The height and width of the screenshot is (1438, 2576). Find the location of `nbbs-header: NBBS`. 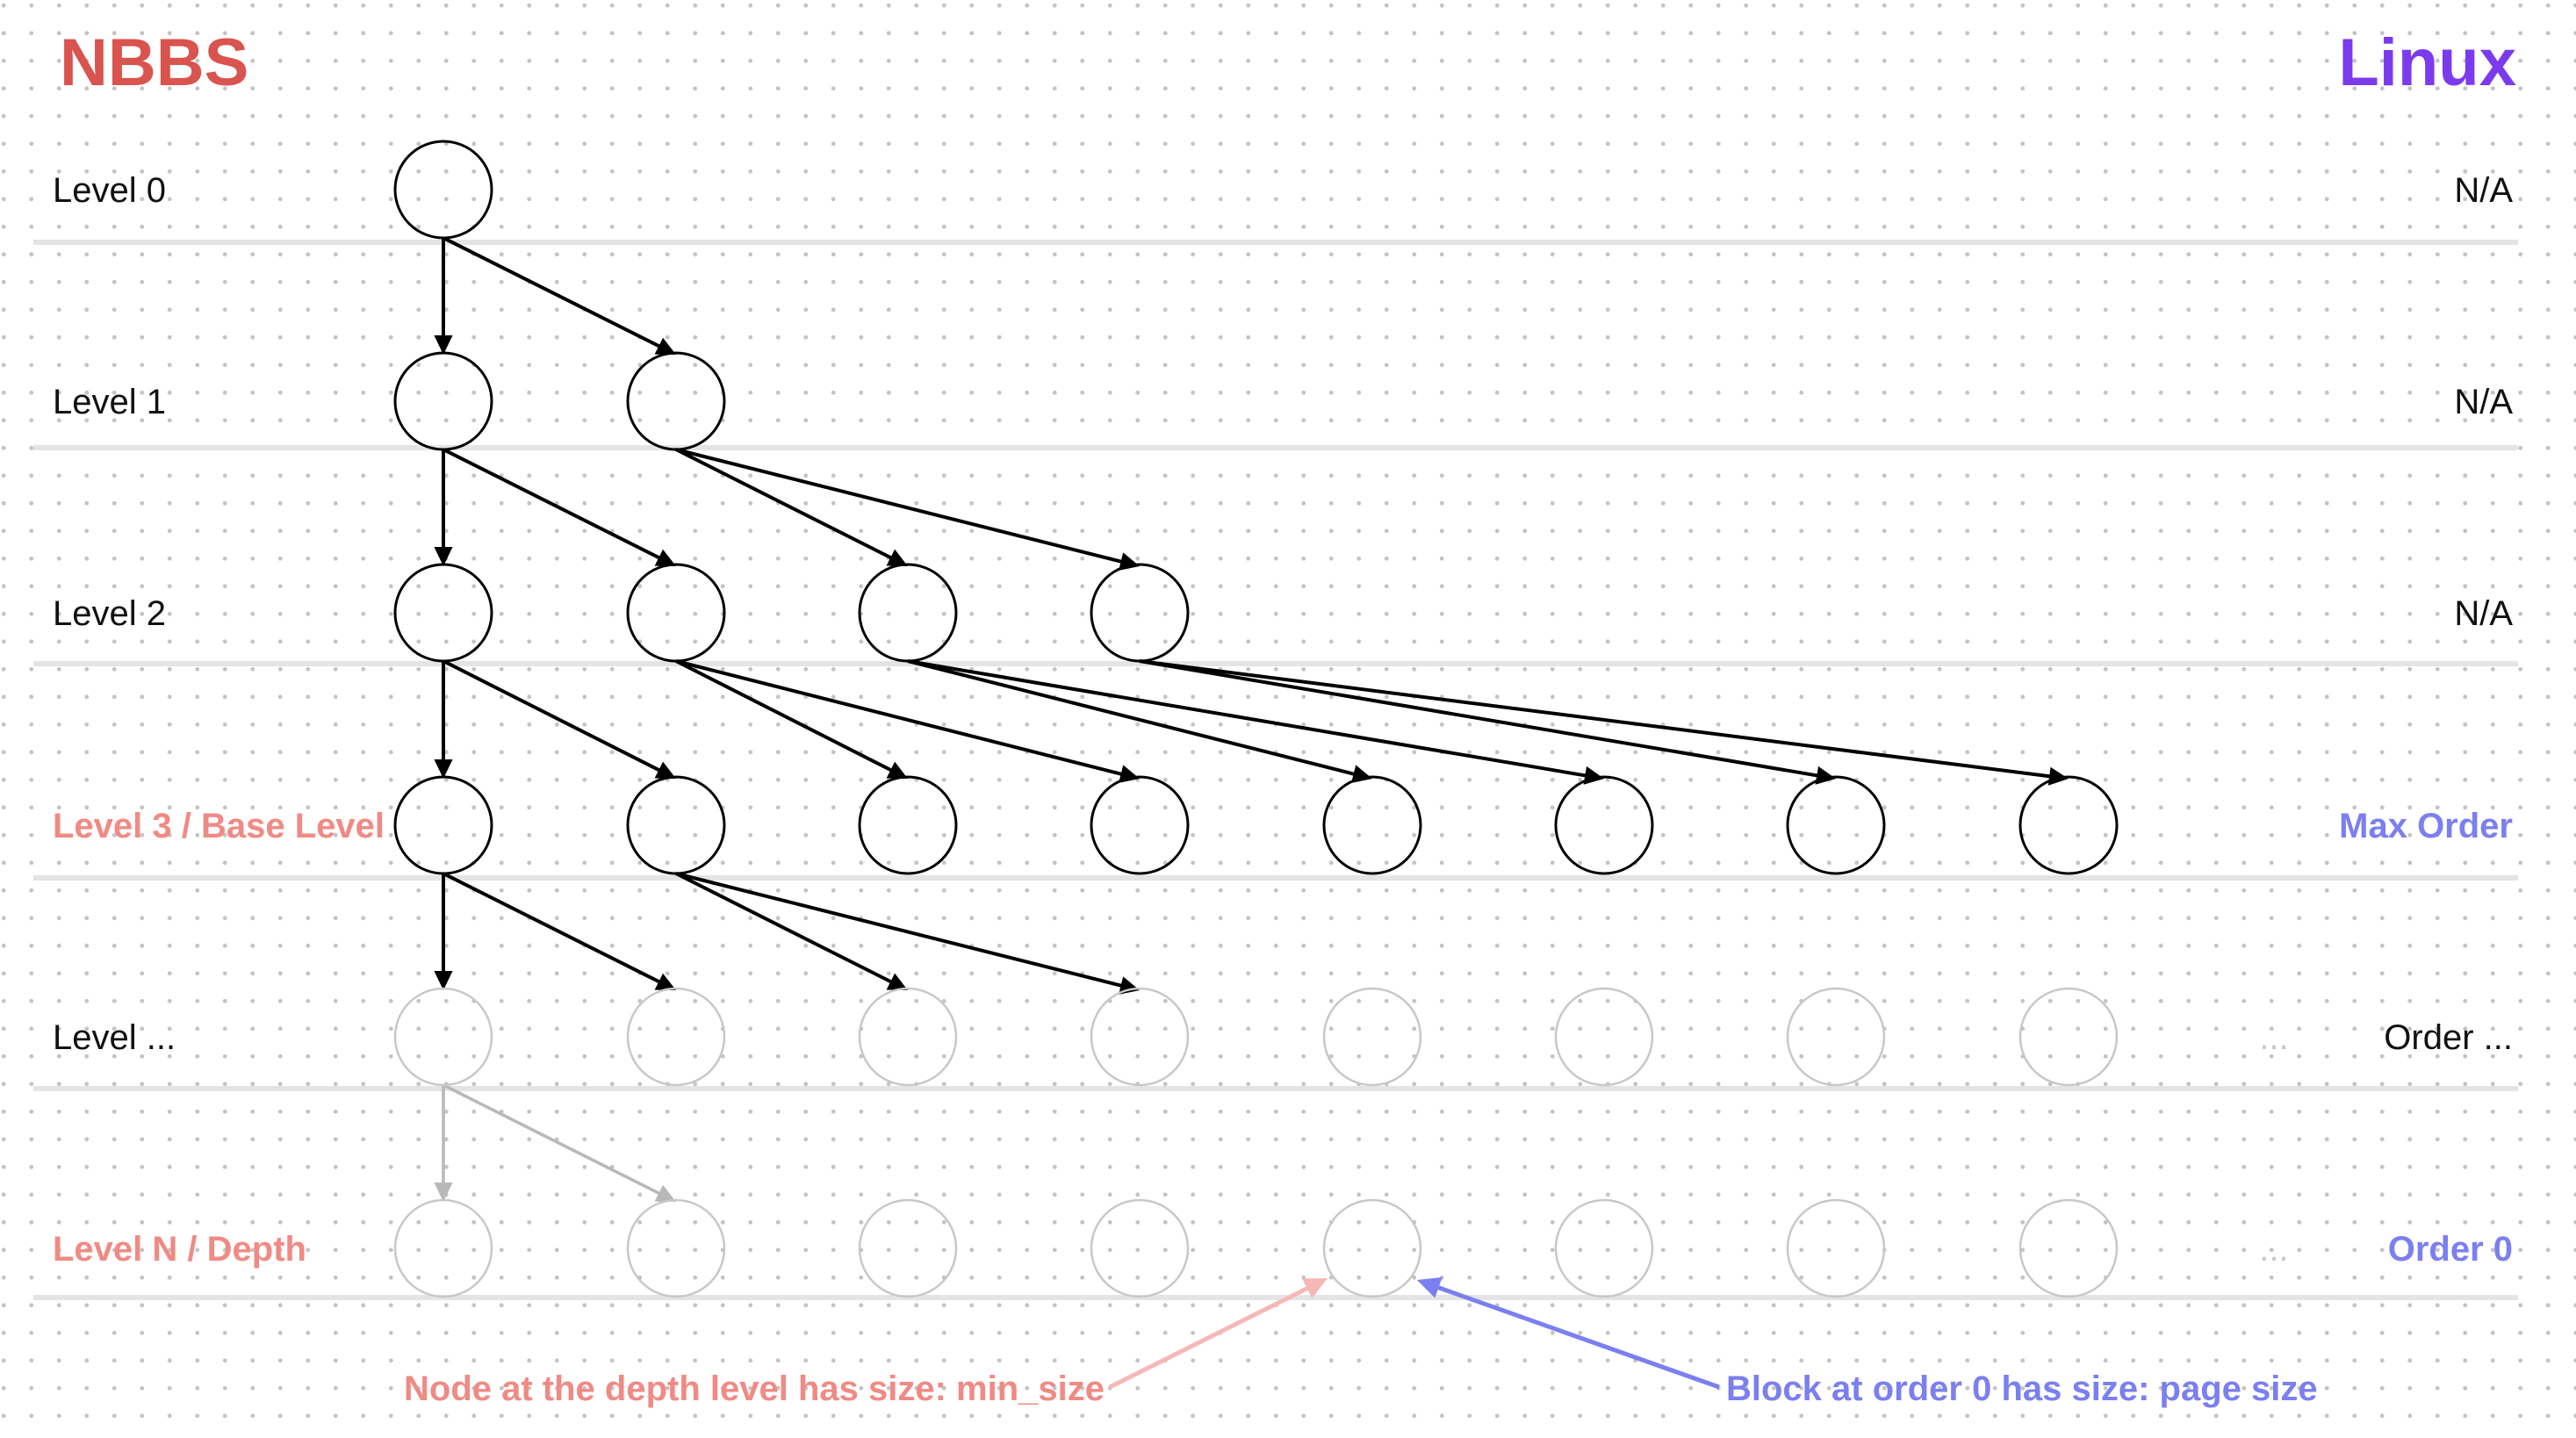

nbbs-header: NBBS is located at coordinates (154, 62).